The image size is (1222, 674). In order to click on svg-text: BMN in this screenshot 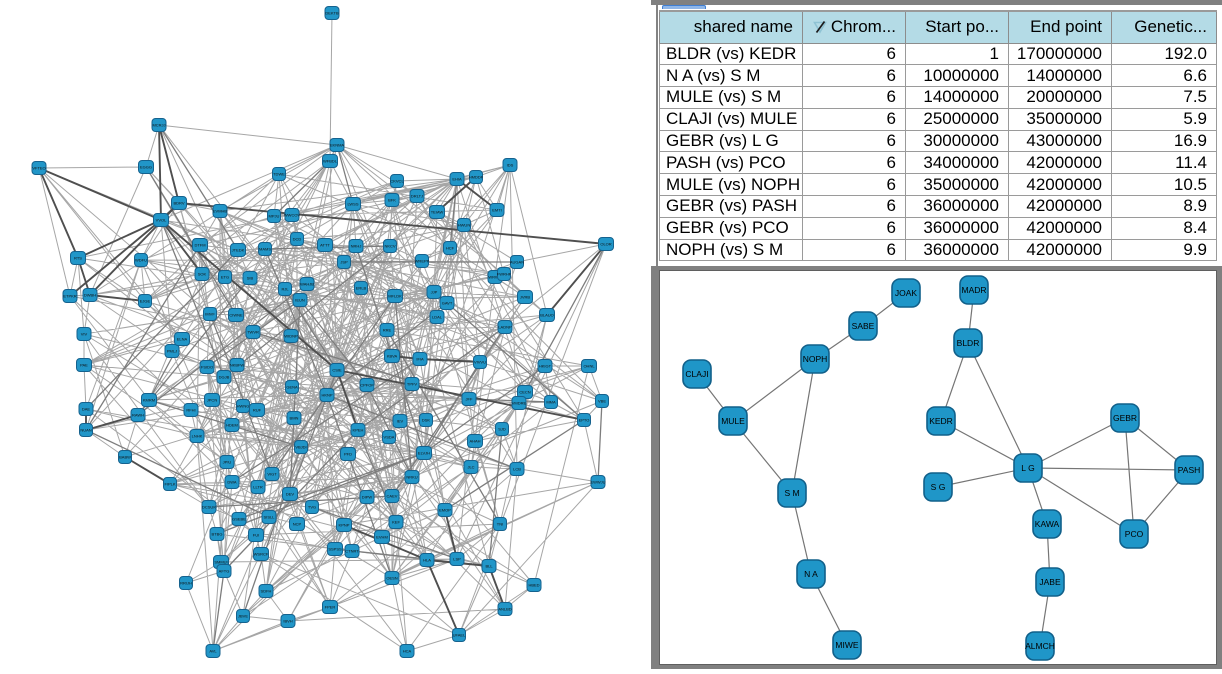, I will do `click(294, 418)`.